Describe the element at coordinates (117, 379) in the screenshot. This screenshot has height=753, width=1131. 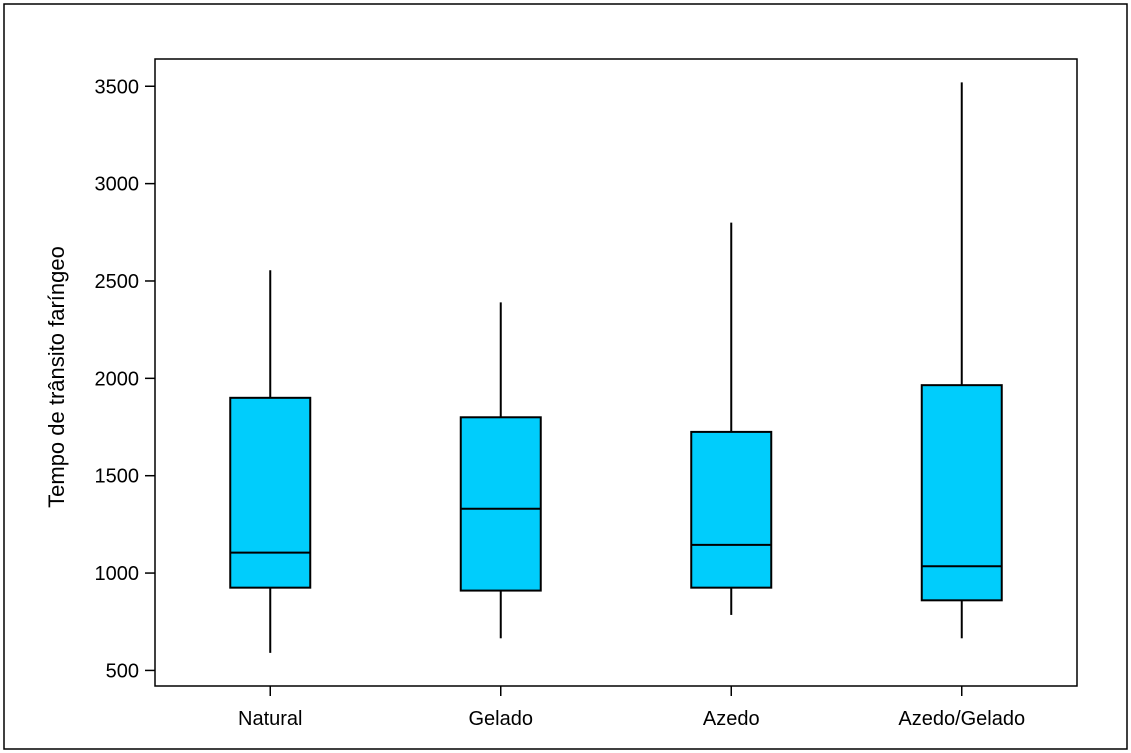
I see `y-tick-label: 2000` at that location.